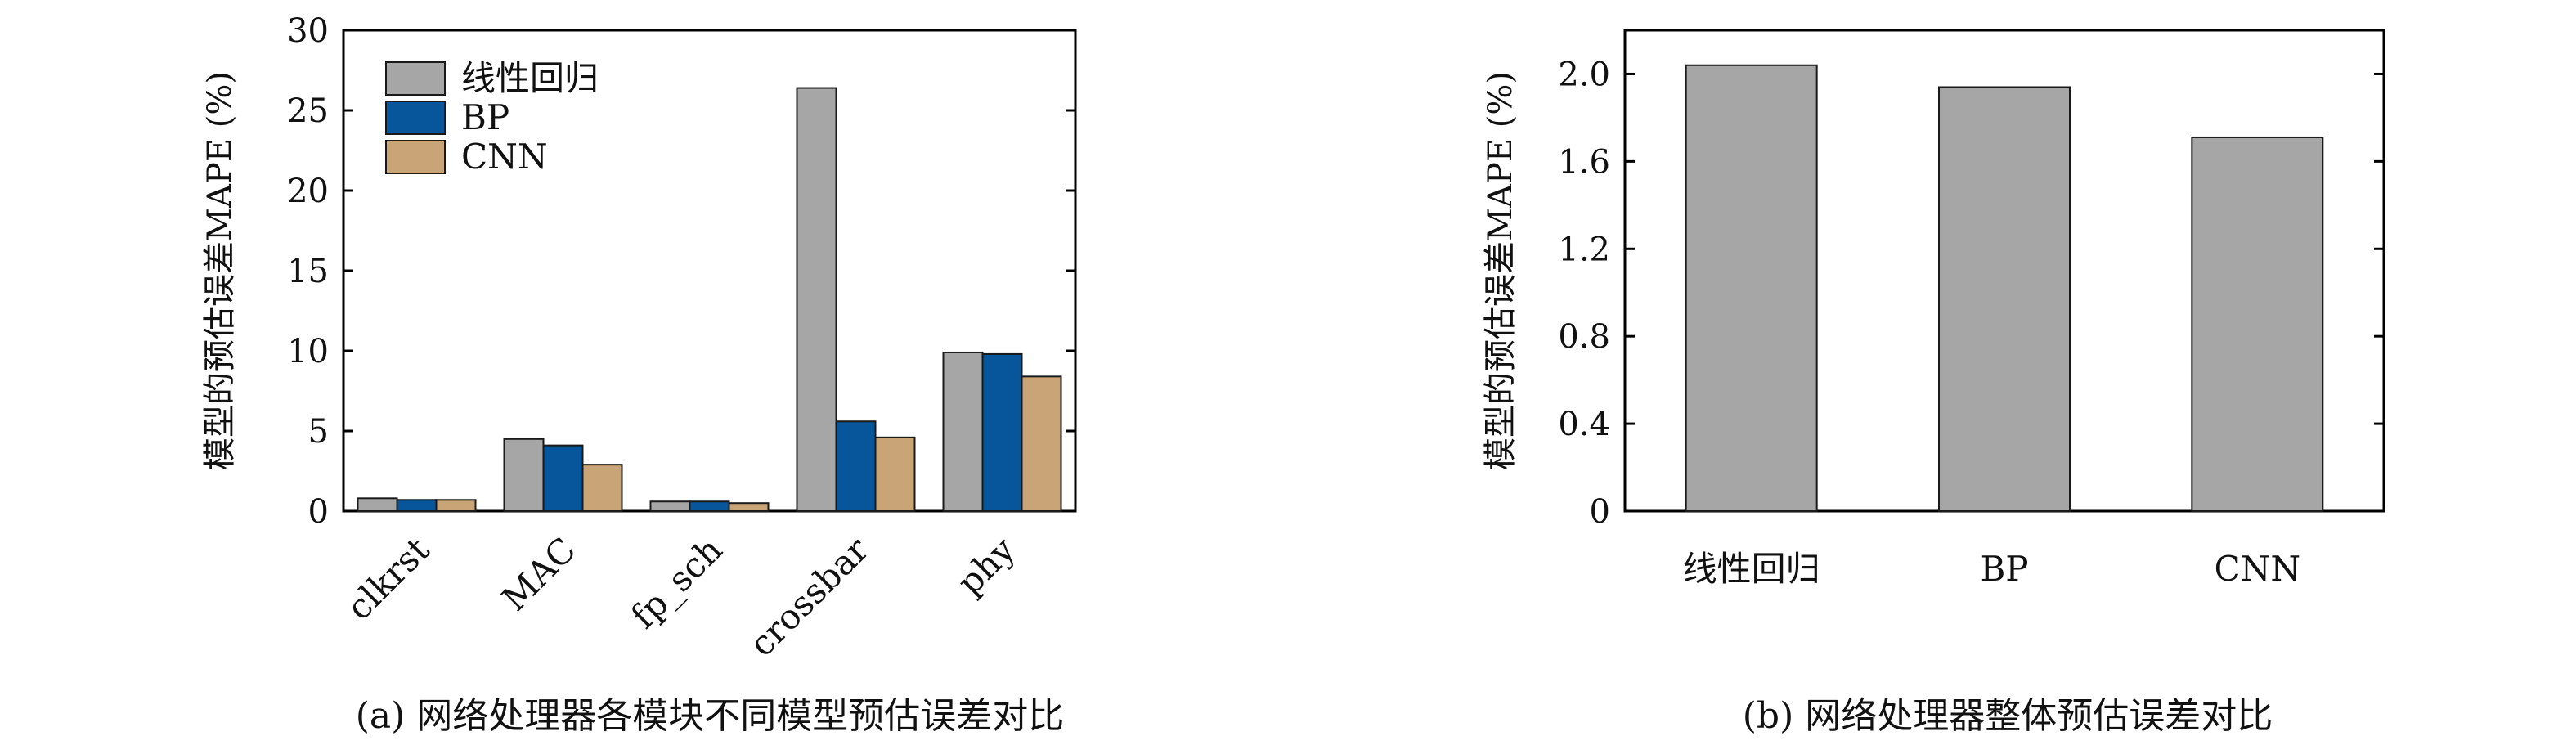 The height and width of the screenshot is (745, 2576). Describe the element at coordinates (1584, 425) in the screenshot. I see `y-tick-label: 0.4` at that location.